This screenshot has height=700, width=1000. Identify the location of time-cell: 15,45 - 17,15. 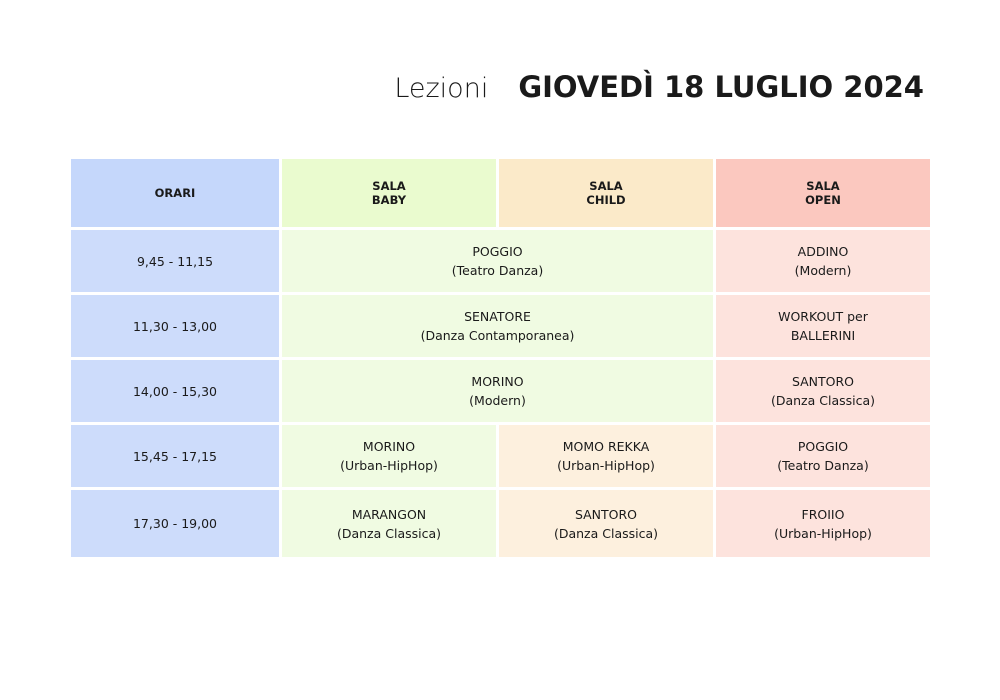
(175, 456).